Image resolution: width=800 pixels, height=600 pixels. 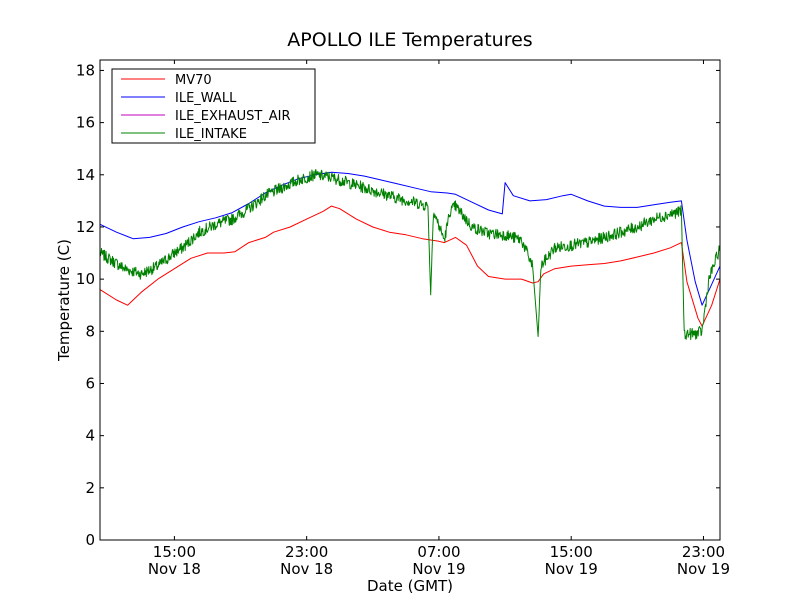 I want to click on legend: MV70 ILE_WALL ILE_EXHAUST_AIR ILE_INTAKE, so click(x=213, y=106).